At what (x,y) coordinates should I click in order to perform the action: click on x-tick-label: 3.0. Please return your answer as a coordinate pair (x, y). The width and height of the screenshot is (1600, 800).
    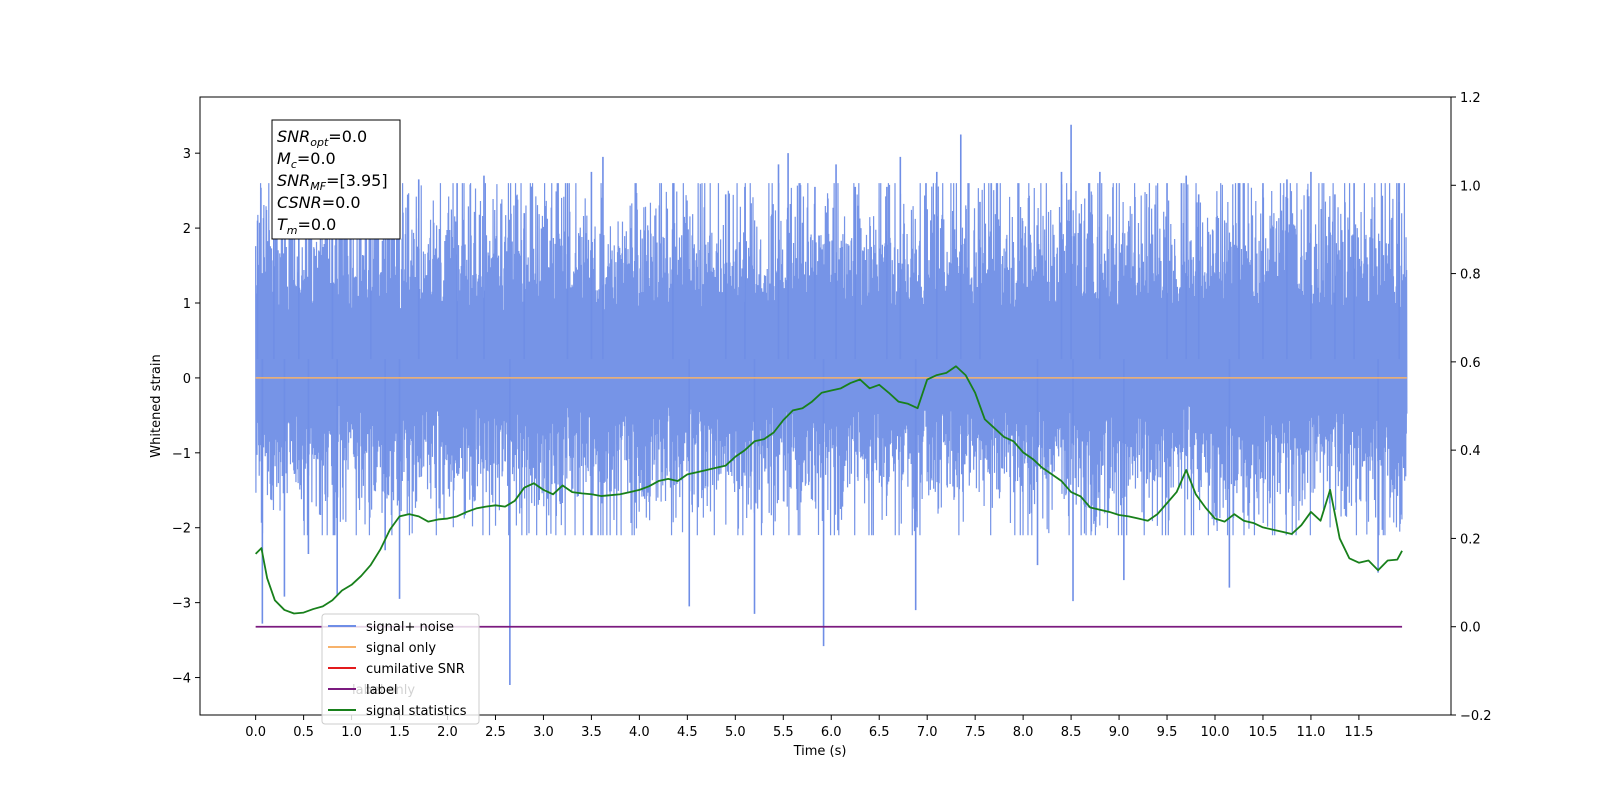
    Looking at the image, I should click on (543, 732).